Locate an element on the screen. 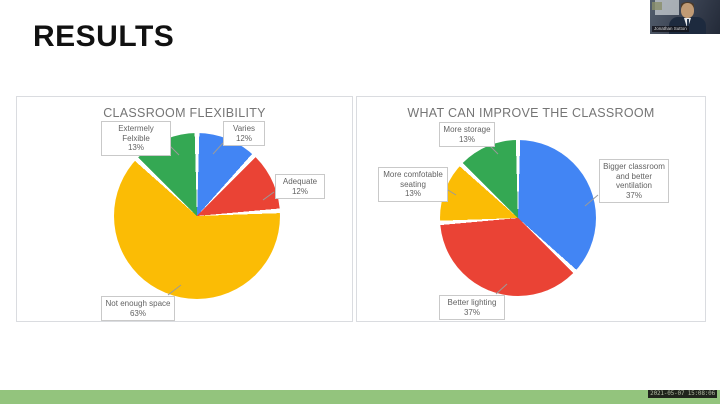  callout-label: Bigger classroom and better ventilation is located at coordinates (634, 176).